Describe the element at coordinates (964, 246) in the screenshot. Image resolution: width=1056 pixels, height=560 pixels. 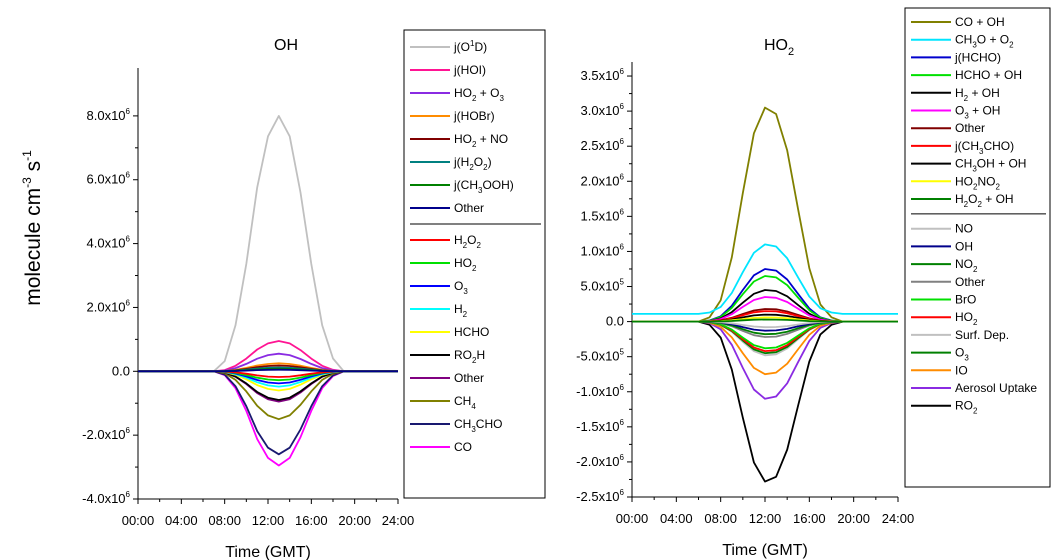
I see `legend-label: OH` at that location.